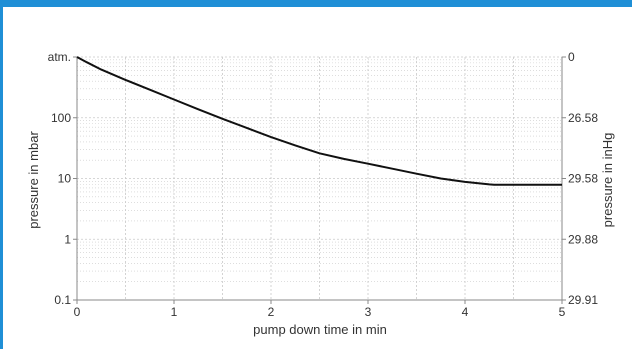  What do you see at coordinates (271, 312) in the screenshot?
I see `x-tick-label: 2` at bounding box center [271, 312].